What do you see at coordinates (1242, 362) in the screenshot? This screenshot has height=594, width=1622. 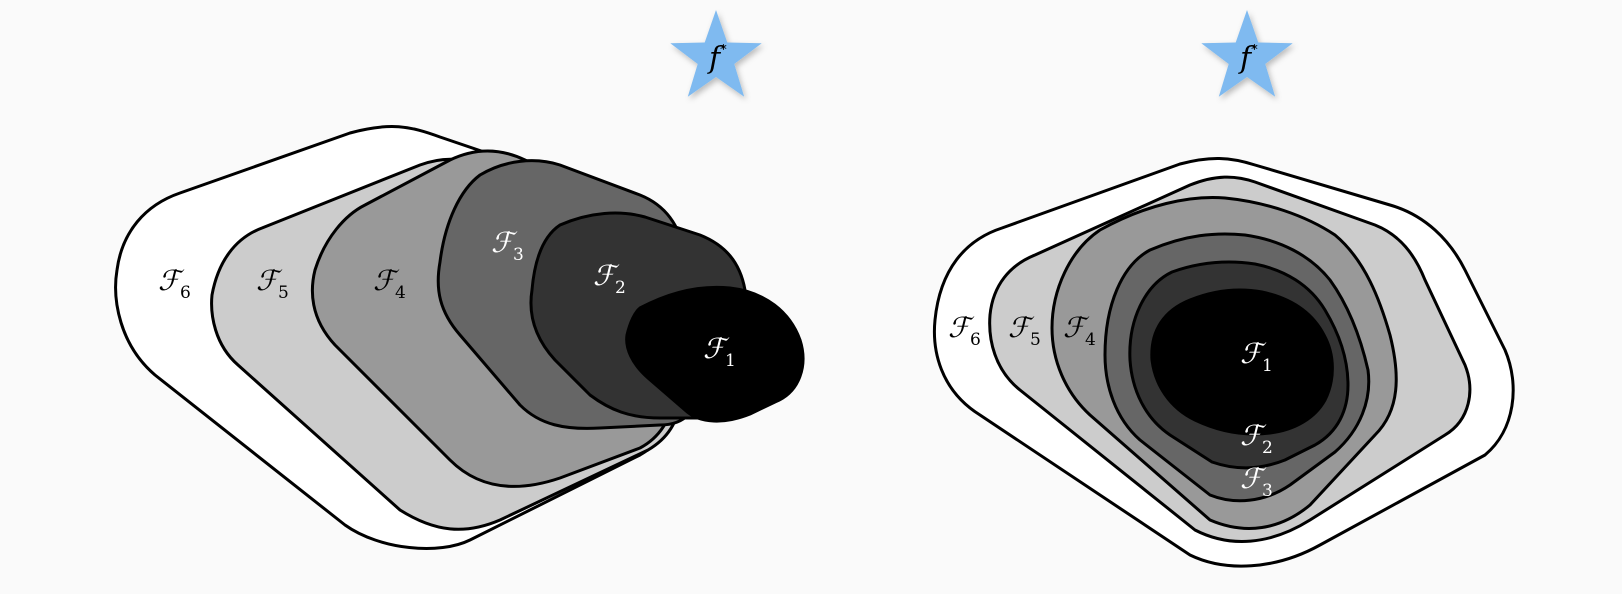 I see `right-set-f1` at bounding box center [1242, 362].